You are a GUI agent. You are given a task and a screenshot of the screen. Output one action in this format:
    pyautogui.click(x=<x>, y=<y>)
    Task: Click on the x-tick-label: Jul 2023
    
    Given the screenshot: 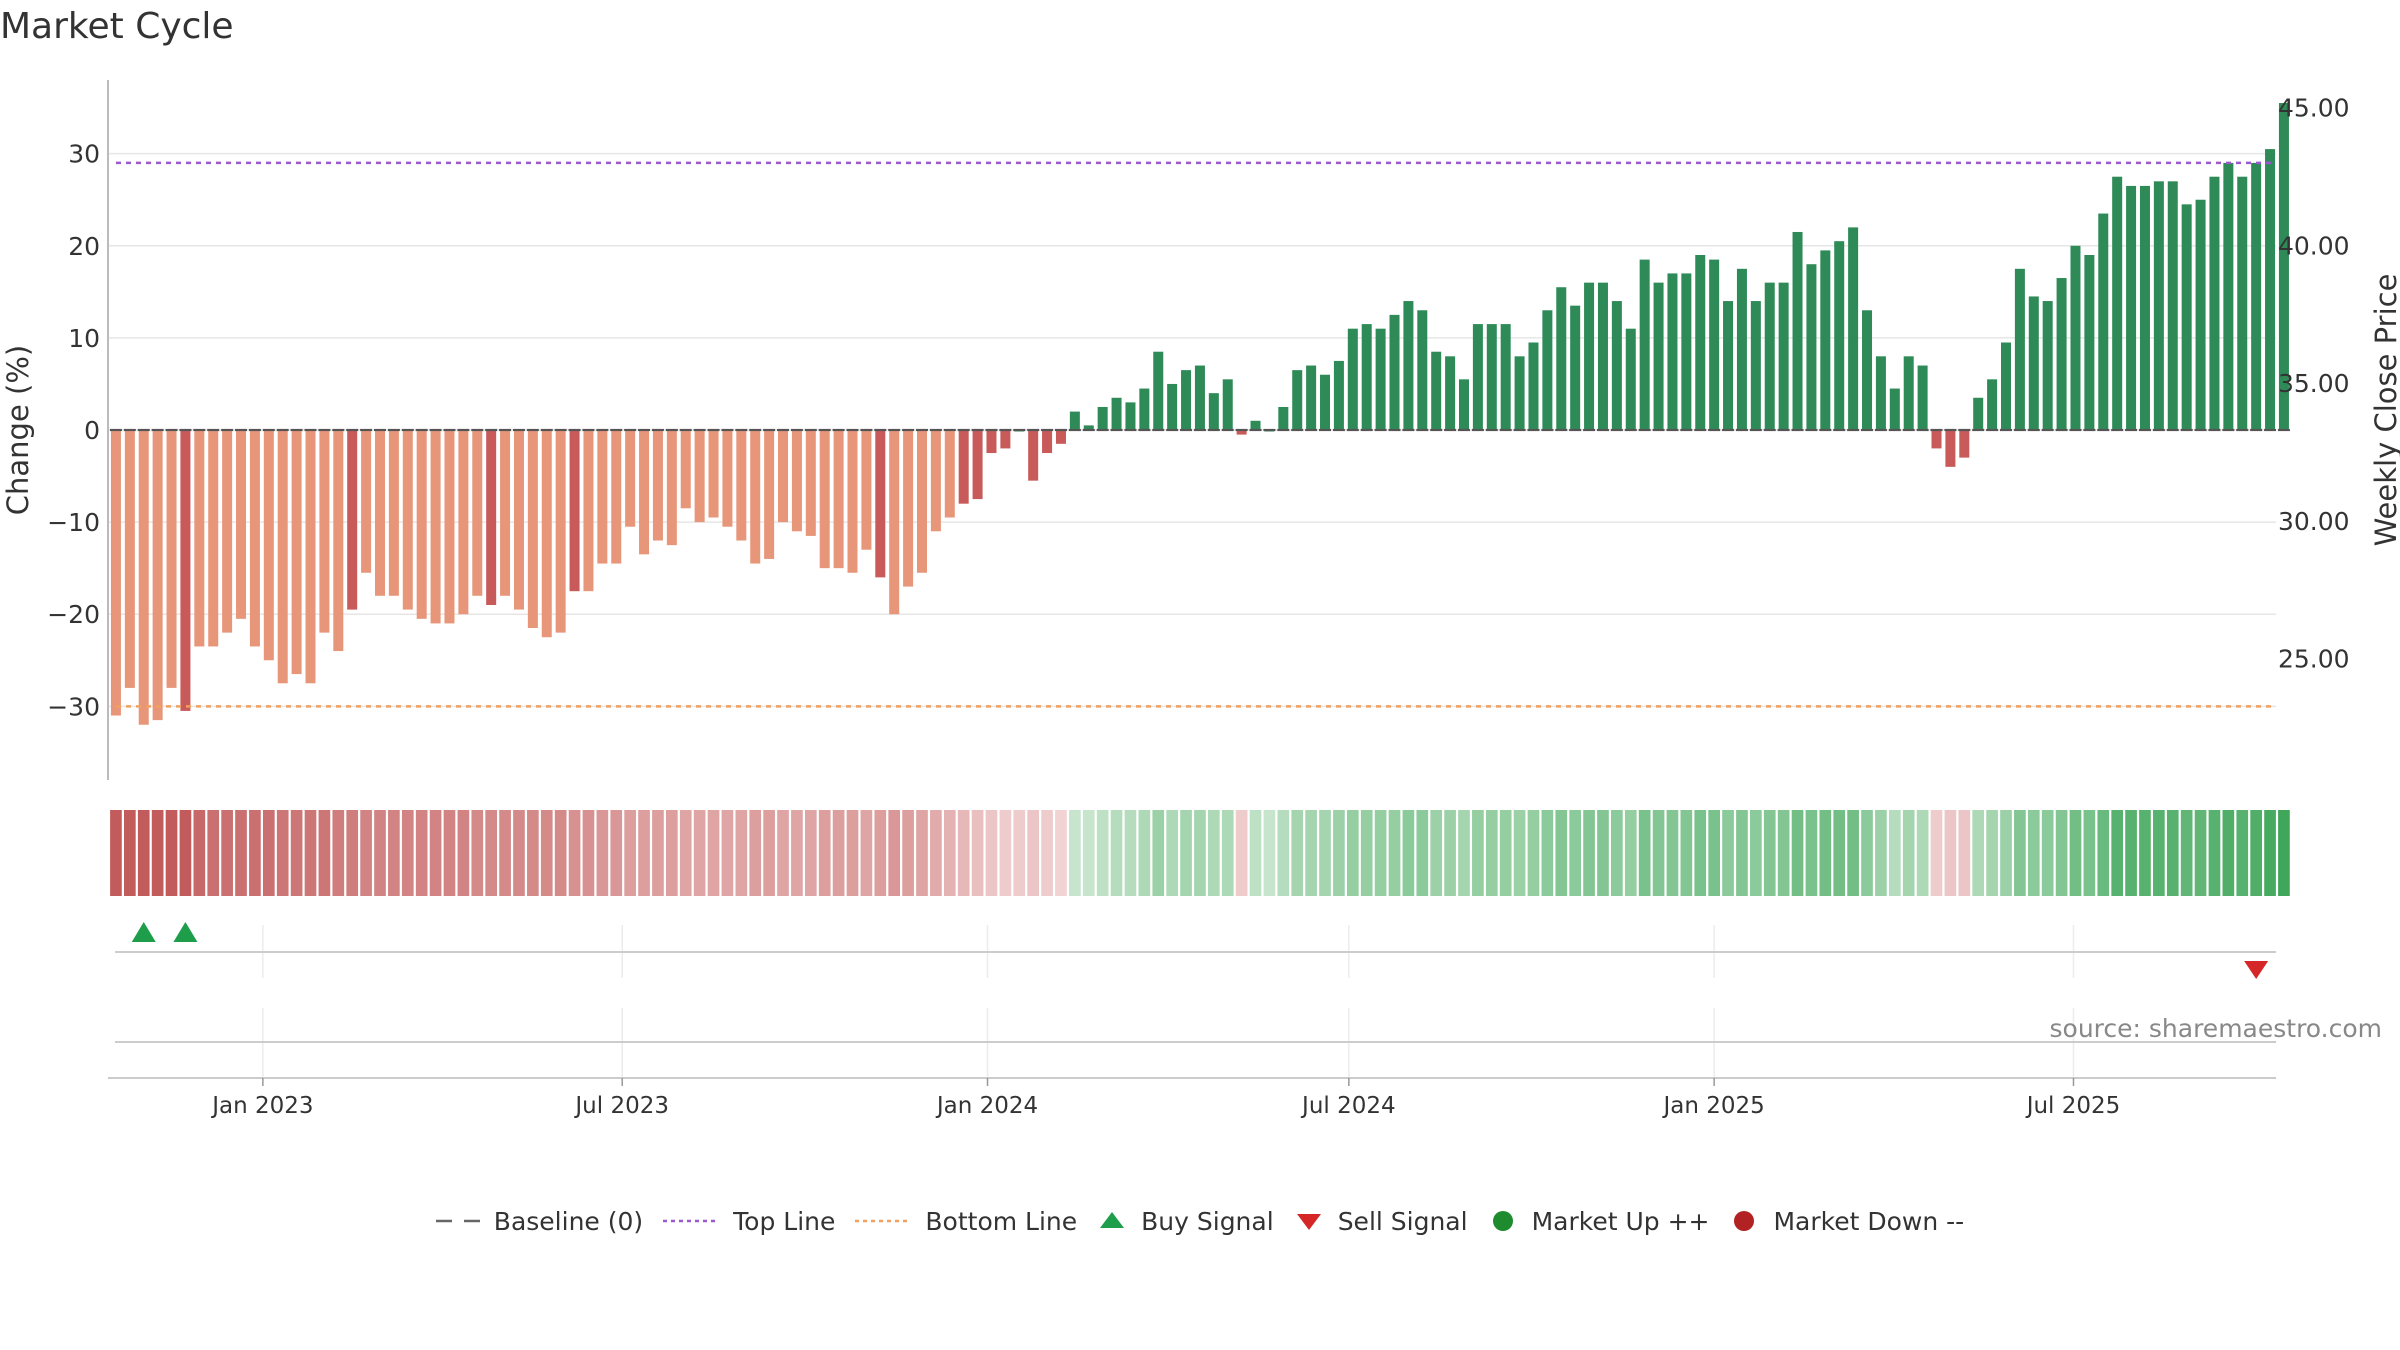 What is the action you would take?
    pyautogui.click(x=621, y=1106)
    